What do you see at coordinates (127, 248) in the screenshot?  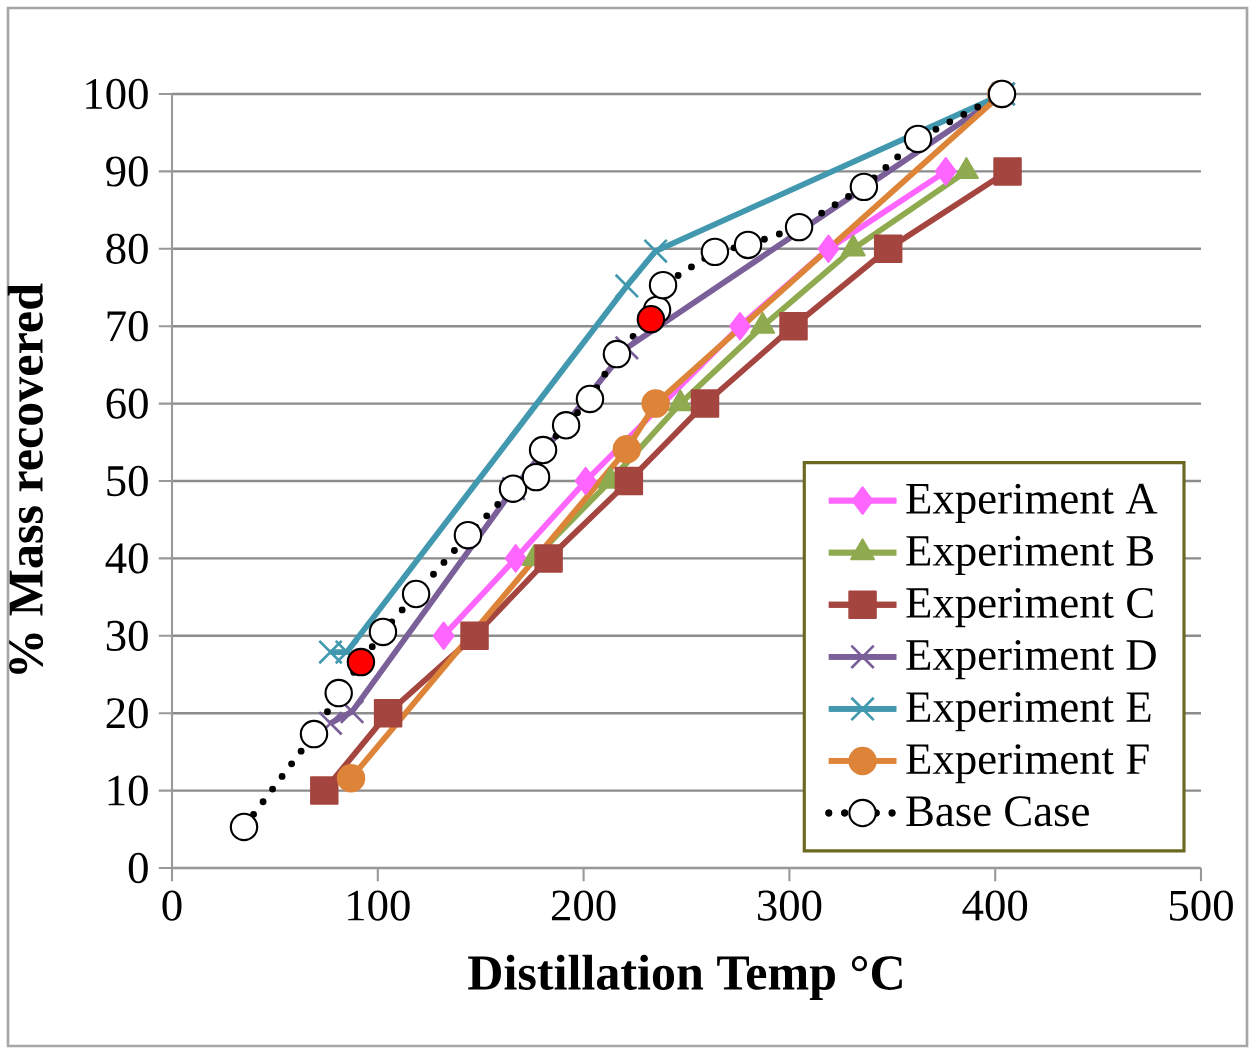 I see `y-tick-label: 80` at bounding box center [127, 248].